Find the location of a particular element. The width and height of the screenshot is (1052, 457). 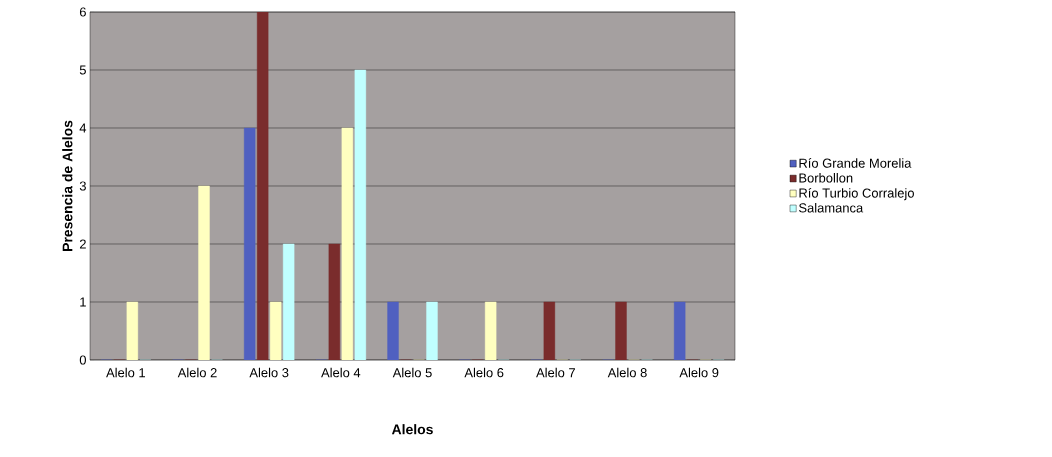

y-tick-label: 6 is located at coordinates (82, 12).